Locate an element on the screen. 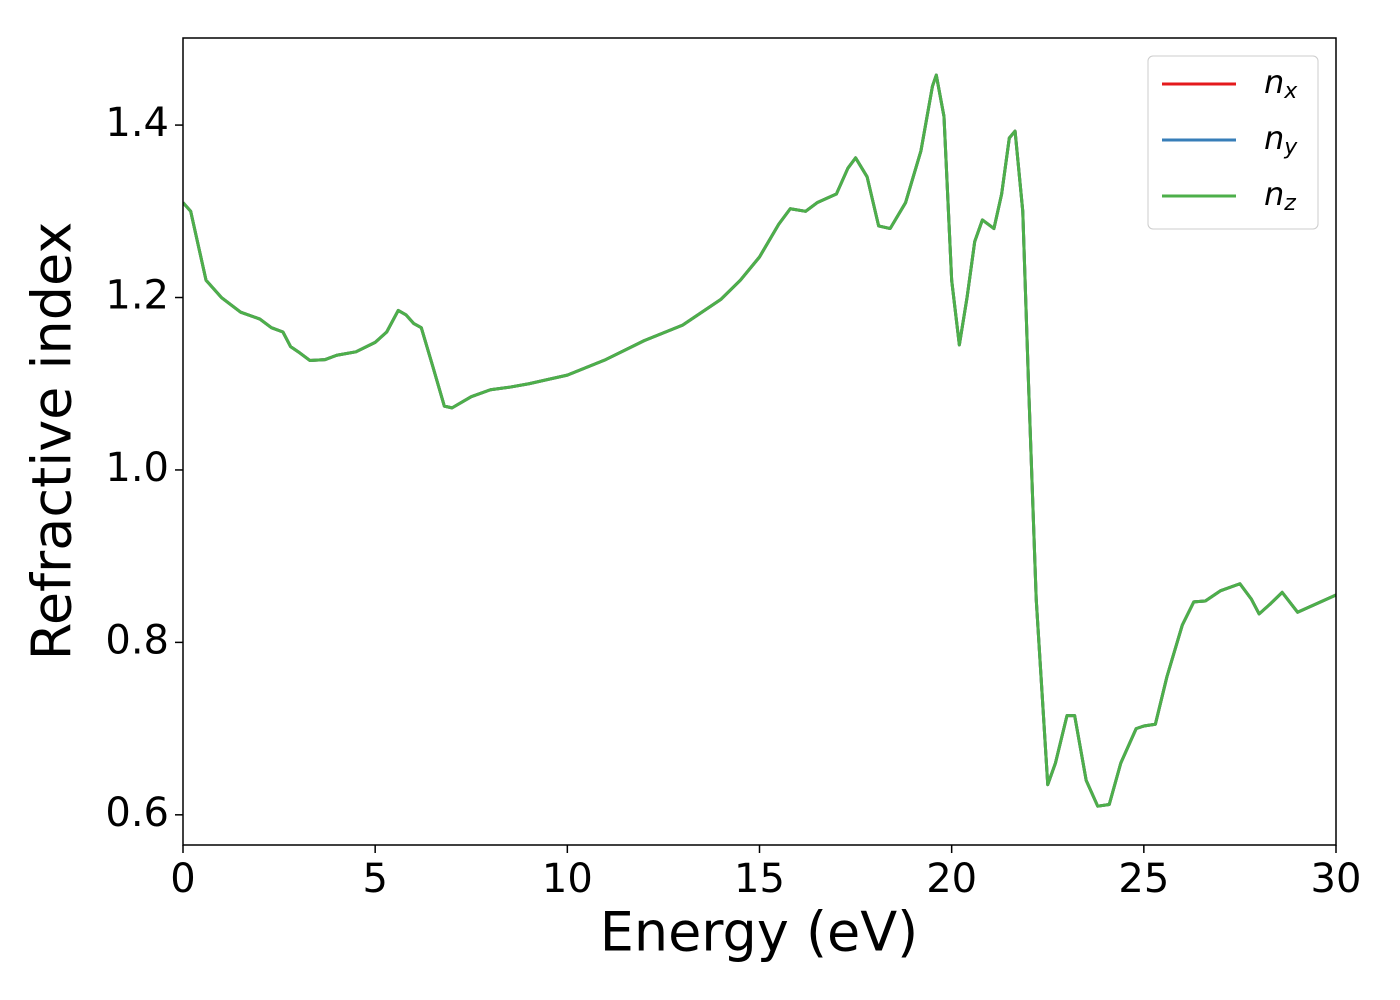 This screenshot has width=1400, height=1000. legend-box is located at coordinates (1233, 142).